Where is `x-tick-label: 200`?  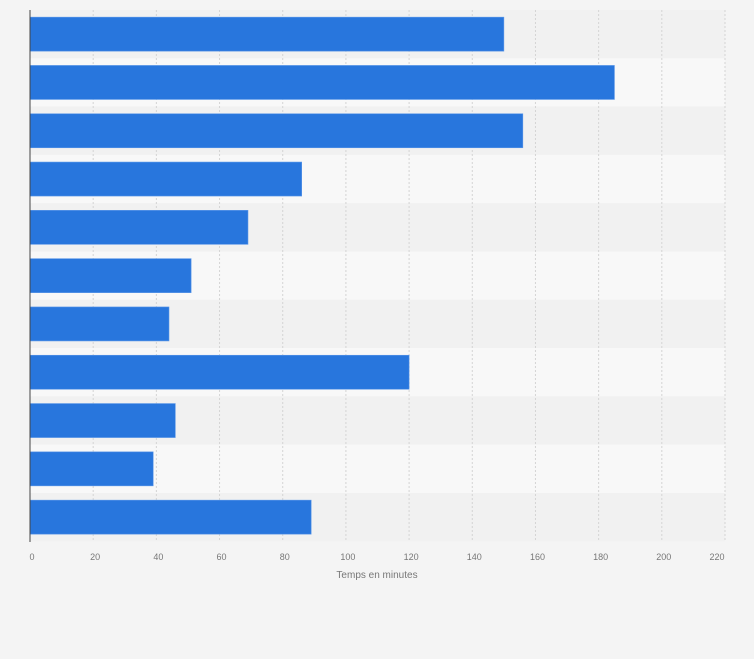 x-tick-label: 200 is located at coordinates (663, 557).